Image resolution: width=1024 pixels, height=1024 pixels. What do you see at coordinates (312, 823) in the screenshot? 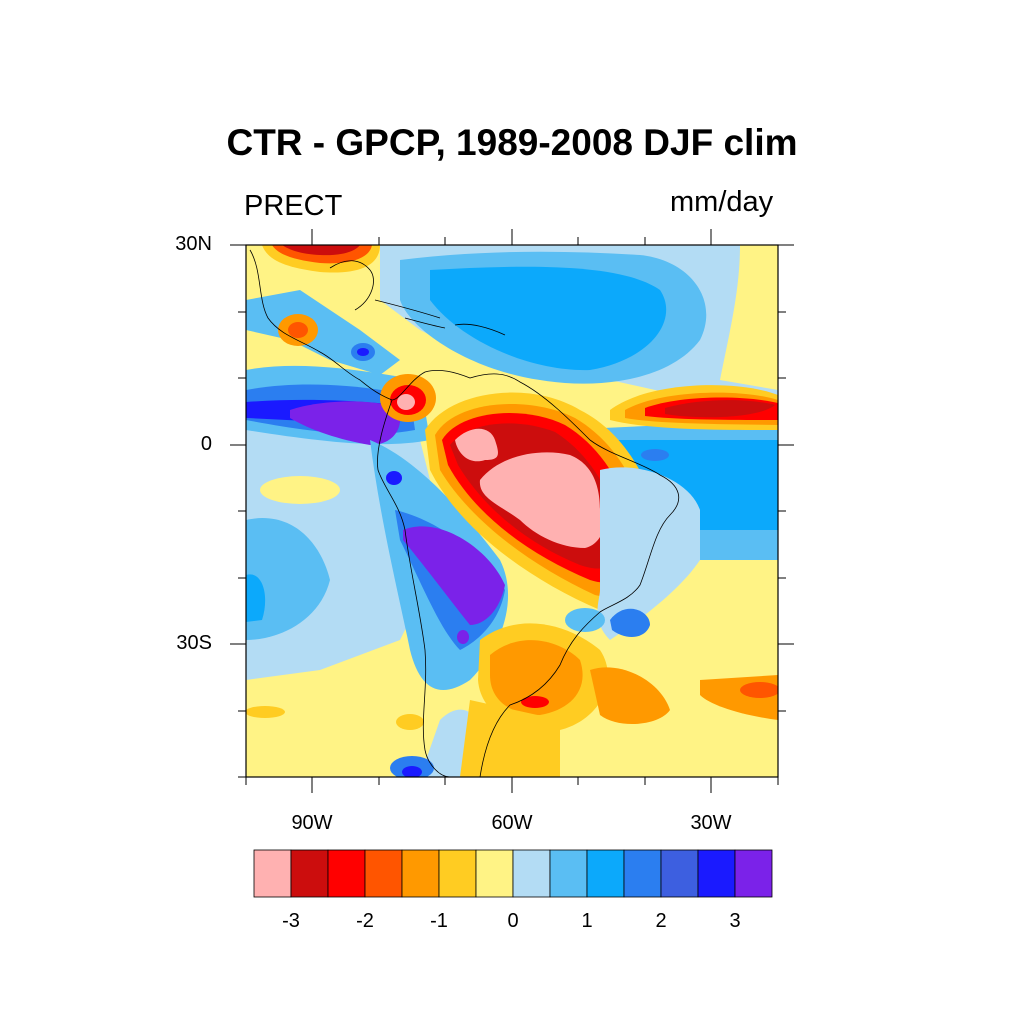
I see `lon-label-90w: 90W` at bounding box center [312, 823].